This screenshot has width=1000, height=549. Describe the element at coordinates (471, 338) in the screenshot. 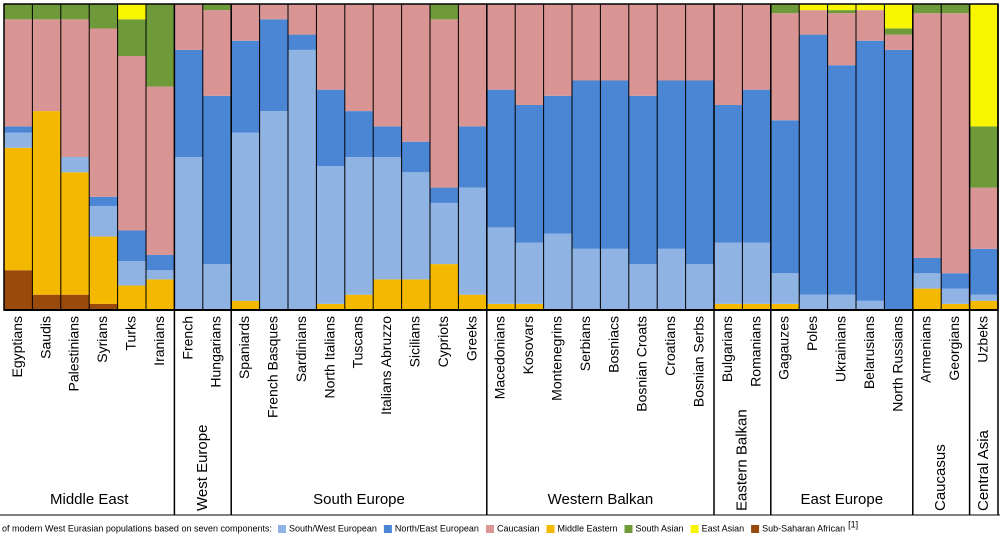

I see `category-label: Greeks` at that location.